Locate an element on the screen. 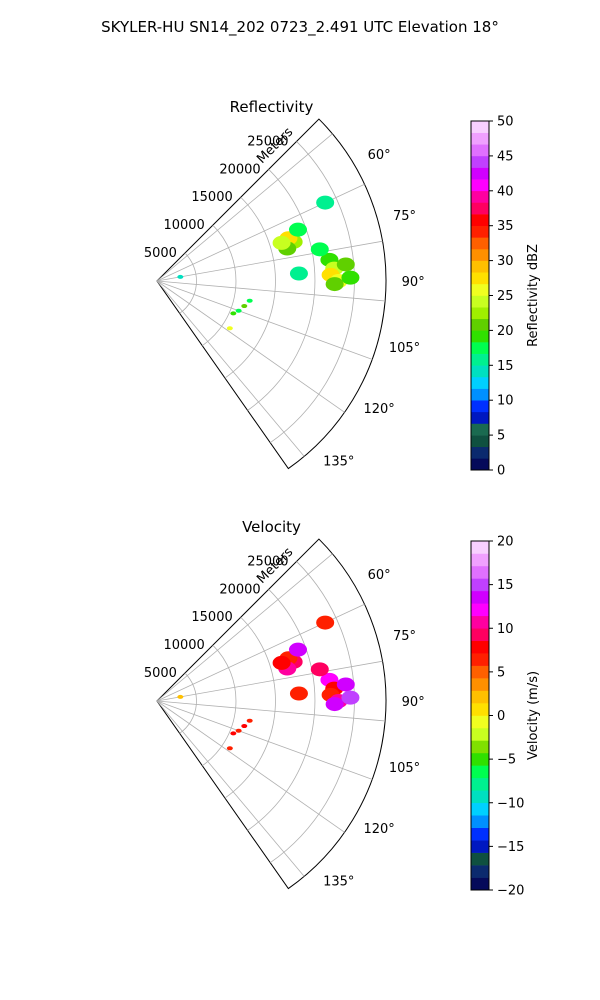 The image size is (600, 1000). radial-tick-label: 25000 is located at coordinates (267, 141).